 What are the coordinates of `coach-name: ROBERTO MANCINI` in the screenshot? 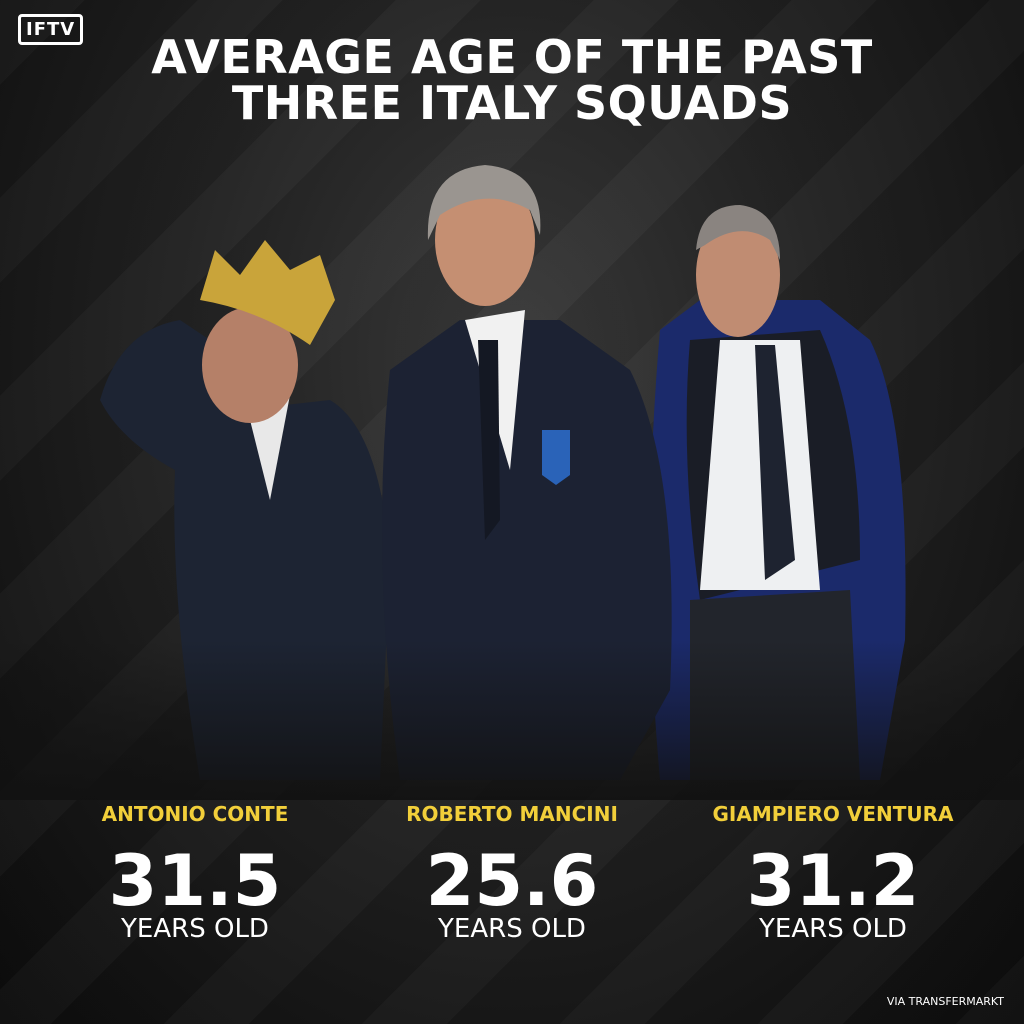 It's located at (512, 814).